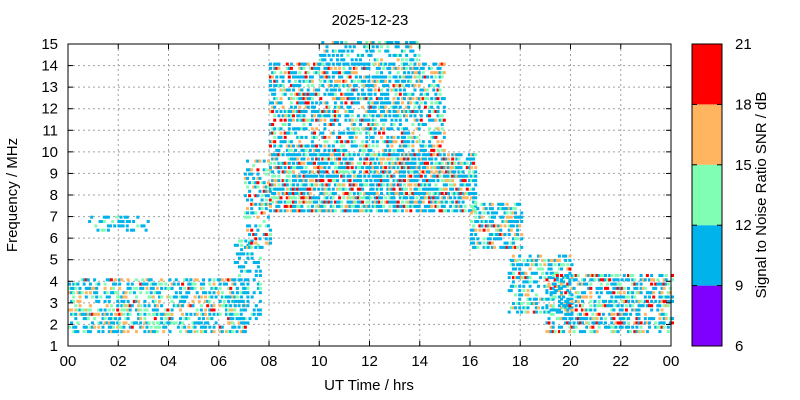 The height and width of the screenshot is (400, 800). I want to click on colorbar-tick-label: 6, so click(739, 346).